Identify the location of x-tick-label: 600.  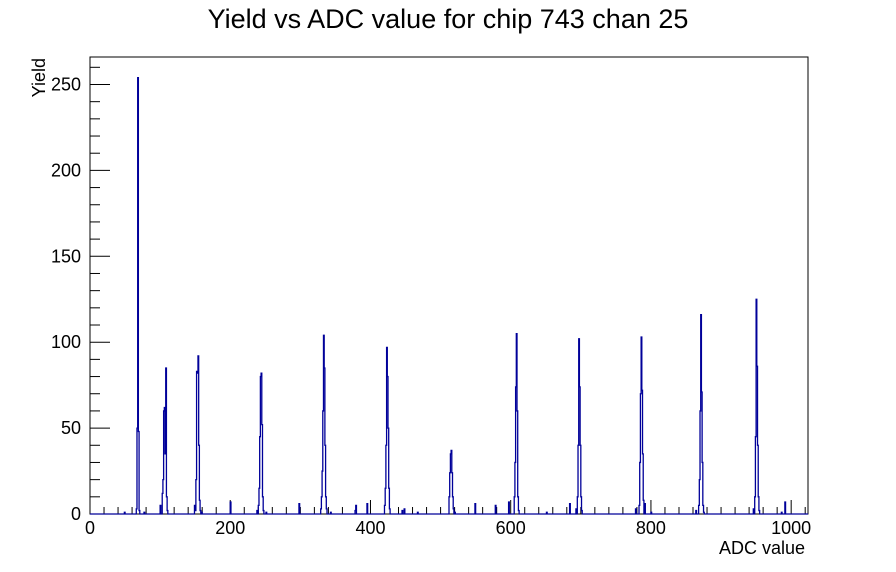
(511, 528).